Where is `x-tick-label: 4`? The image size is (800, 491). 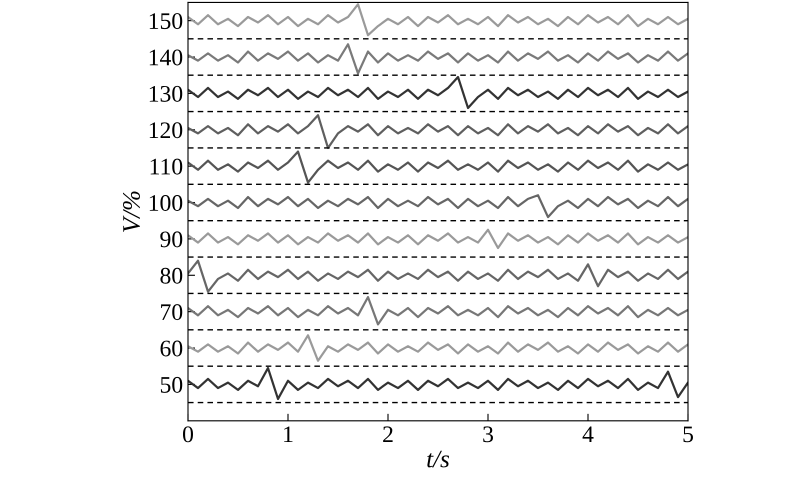 x-tick-label: 4 is located at coordinates (588, 434).